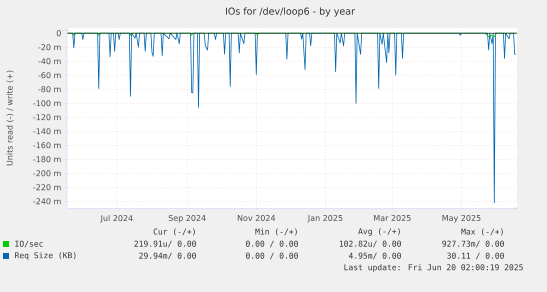 Image resolution: width=547 pixels, height=292 pixels. Describe the element at coordinates (392, 217) in the screenshot. I see `x-tick-label: Mar 2025` at that location.